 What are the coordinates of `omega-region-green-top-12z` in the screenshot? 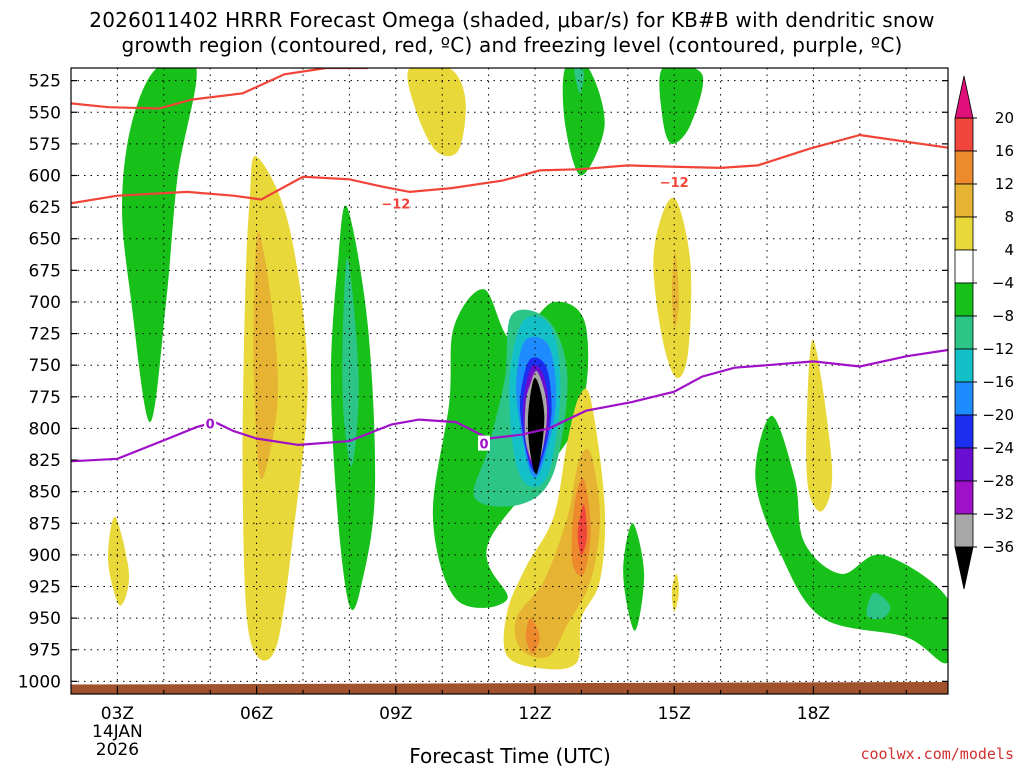 It's located at (583, 122).